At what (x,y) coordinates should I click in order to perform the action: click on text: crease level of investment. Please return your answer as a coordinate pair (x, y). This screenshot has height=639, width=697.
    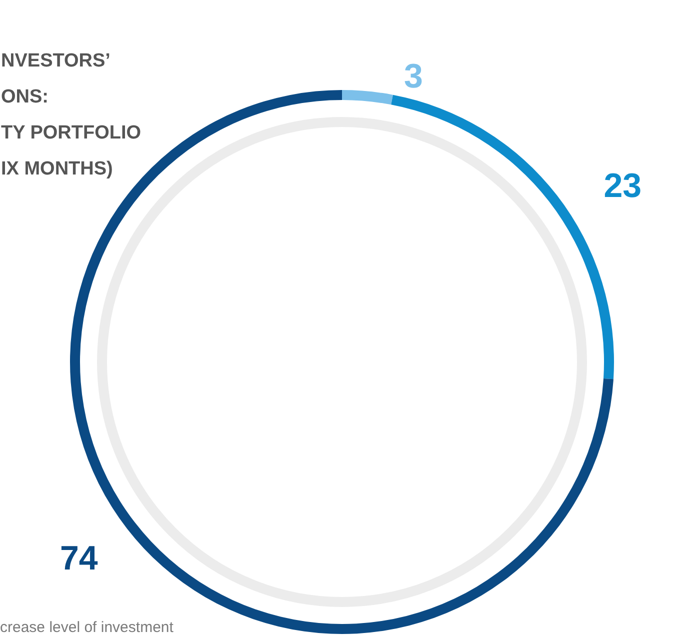
    Looking at the image, I should click on (87, 627).